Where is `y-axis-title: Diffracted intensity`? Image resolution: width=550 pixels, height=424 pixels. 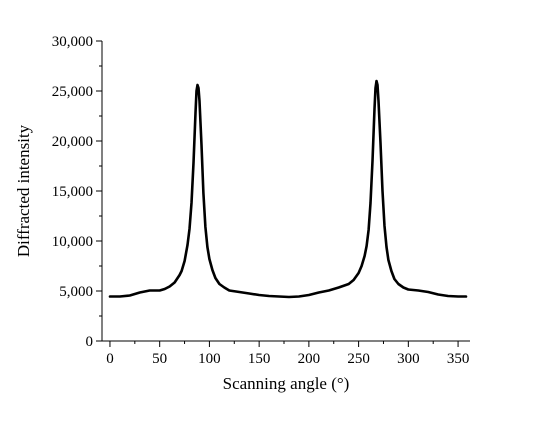
y-axis-title: Diffracted intensity is located at coordinates (23, 190).